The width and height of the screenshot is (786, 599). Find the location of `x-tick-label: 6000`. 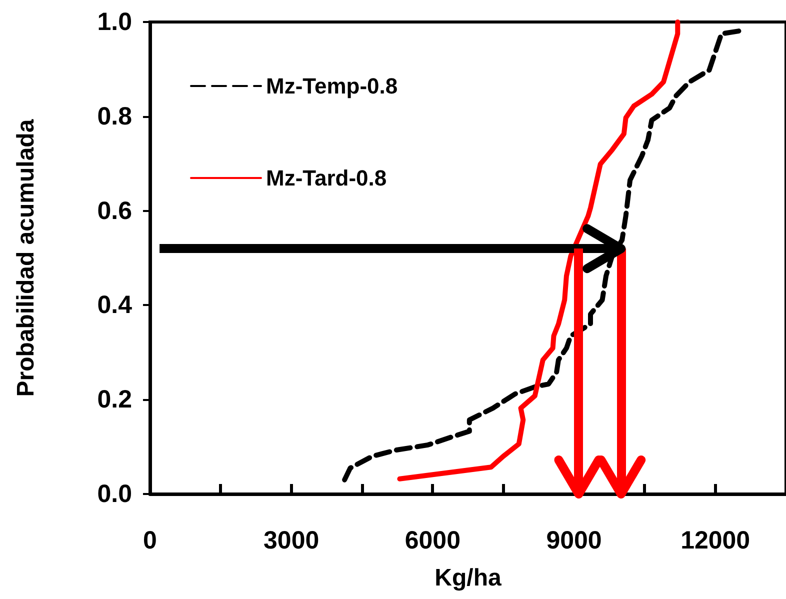

x-tick-label: 6000 is located at coordinates (432, 540).